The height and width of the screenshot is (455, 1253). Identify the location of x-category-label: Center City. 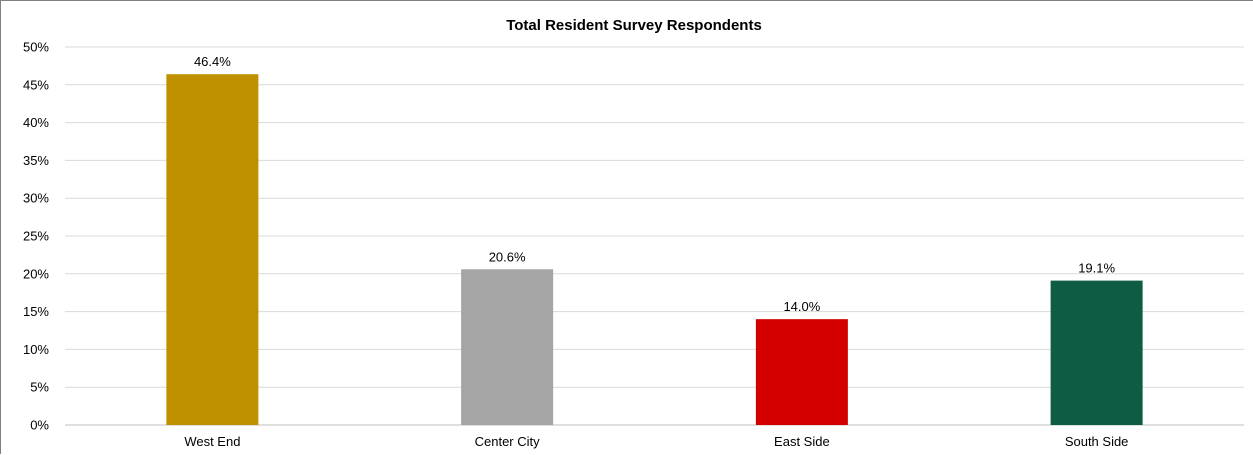
(508, 441).